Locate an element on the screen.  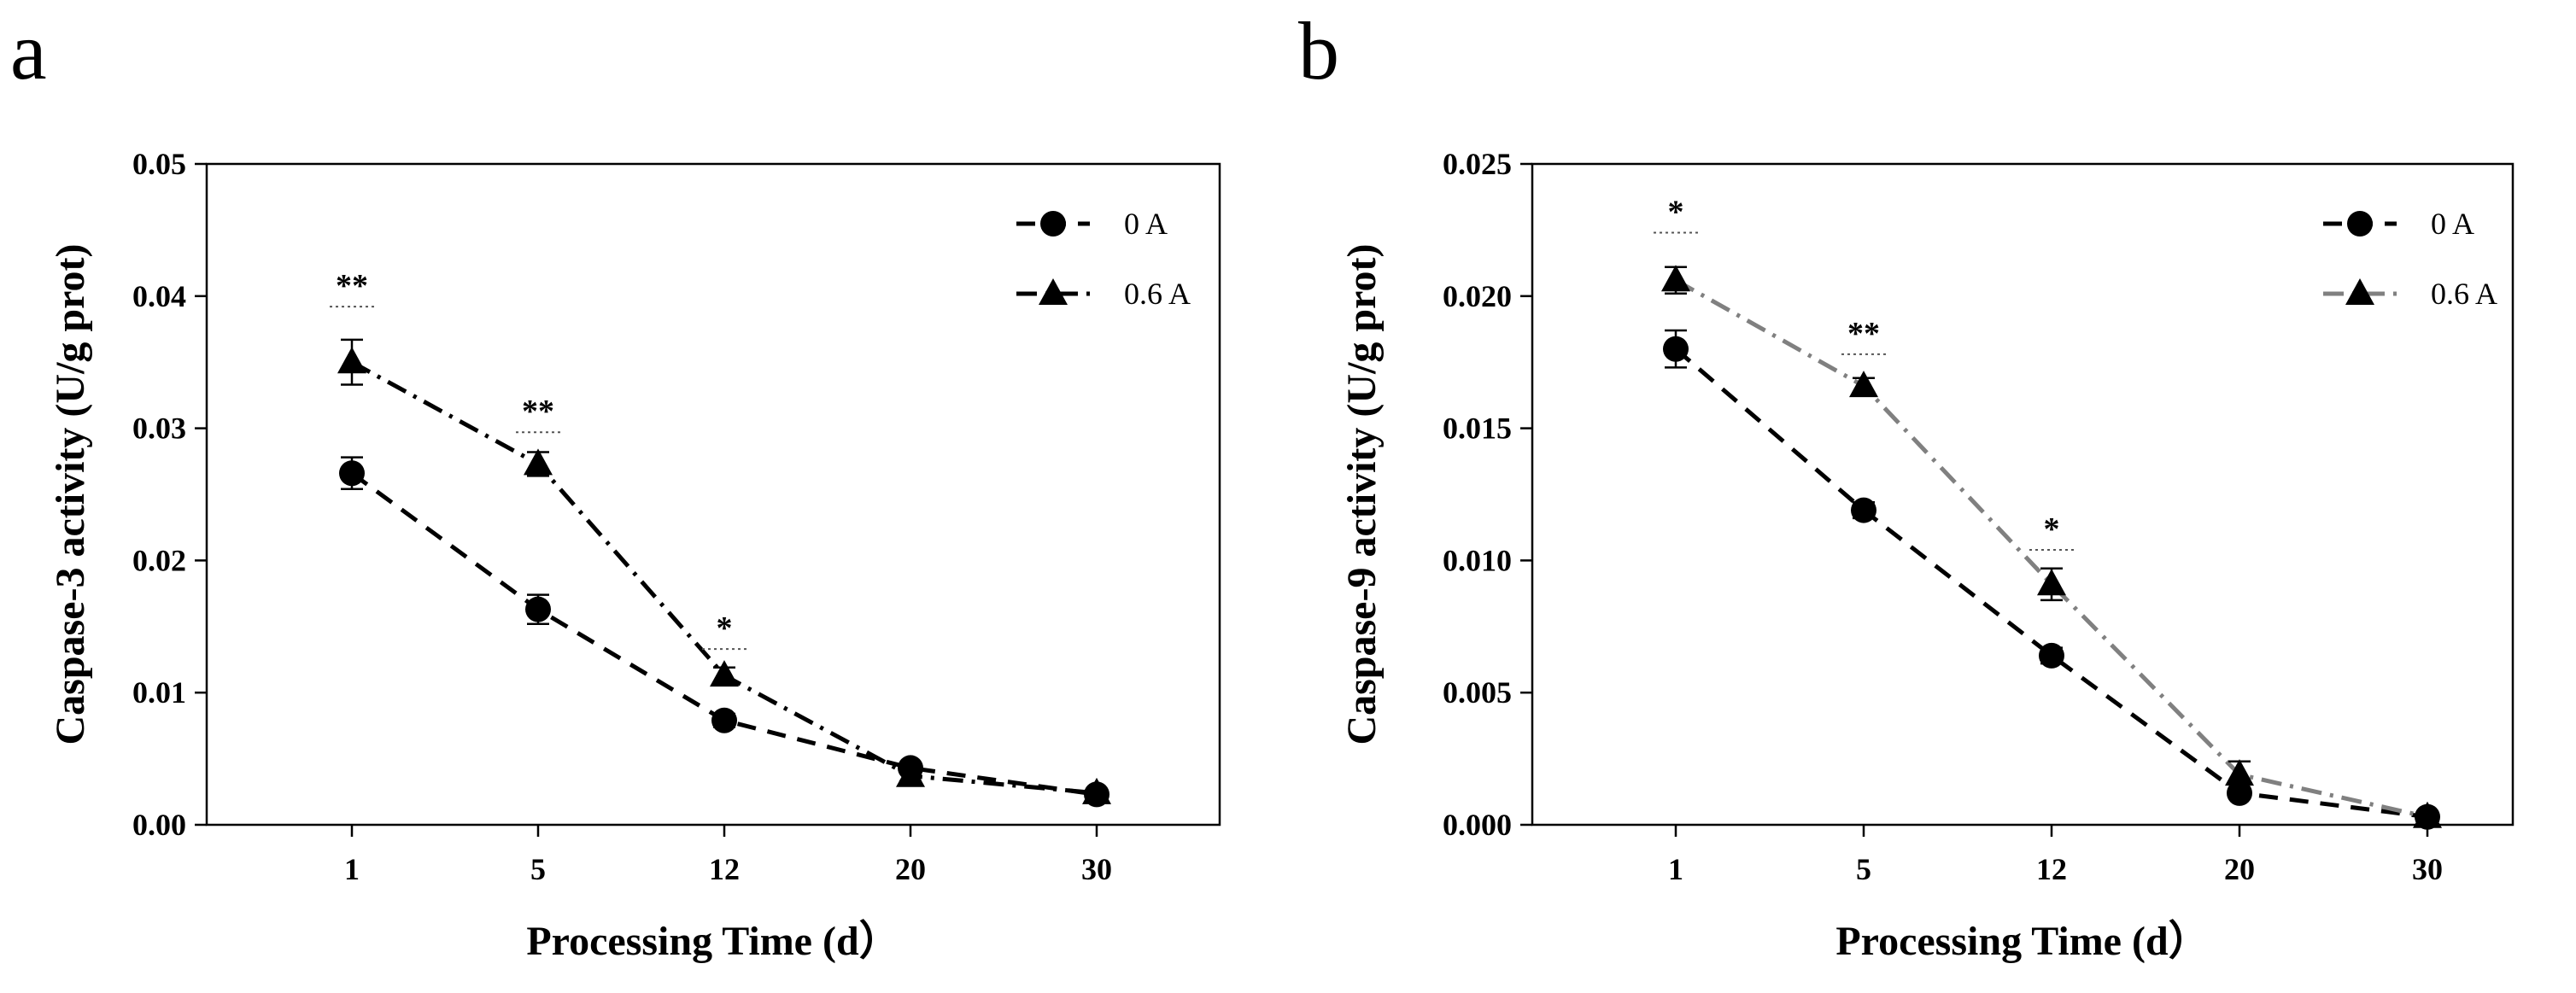
y-tick-label: 0.02 is located at coordinates (159, 560).